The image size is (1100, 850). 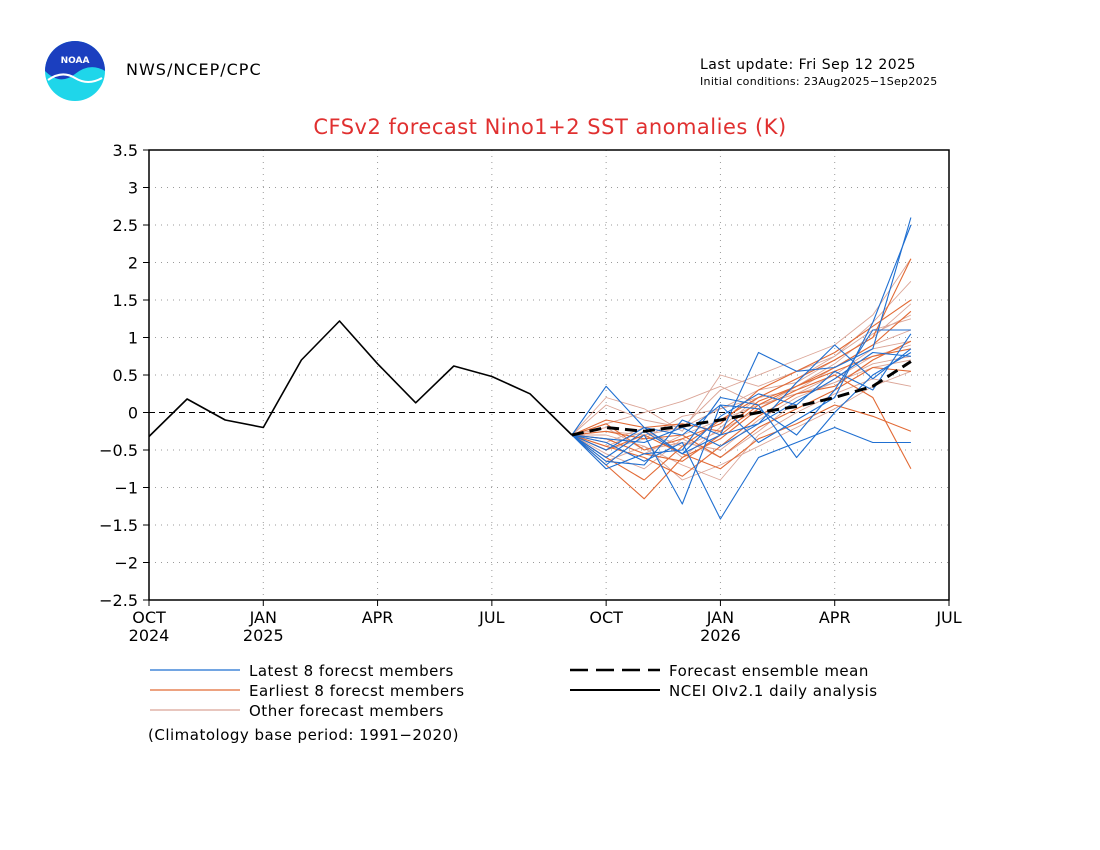 What do you see at coordinates (133, 338) in the screenshot?
I see `y-tick-label: 1` at bounding box center [133, 338].